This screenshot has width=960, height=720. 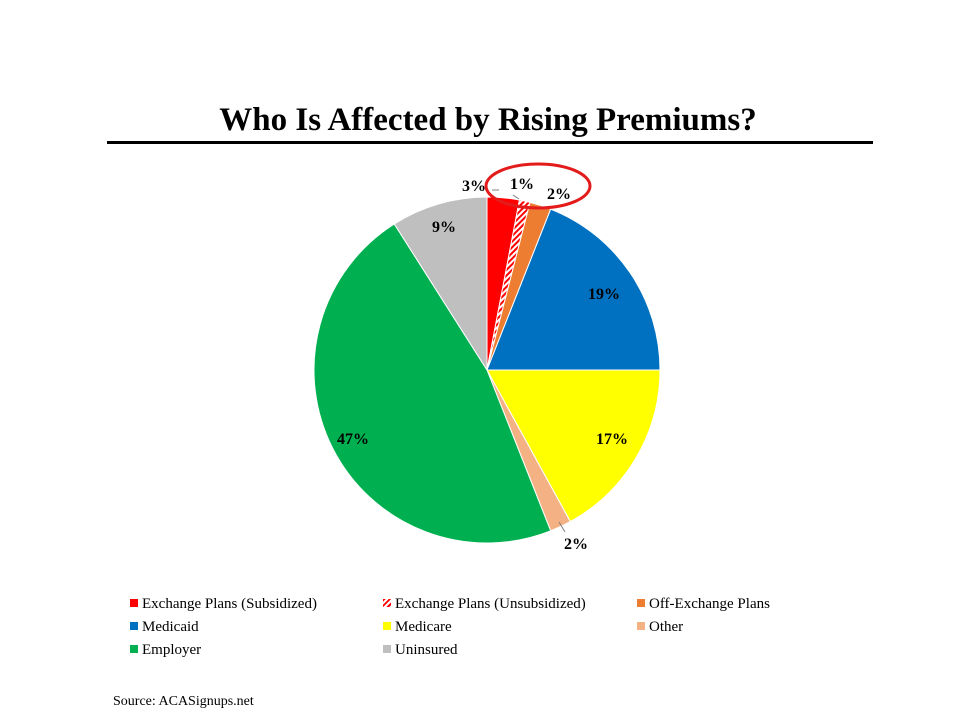 What do you see at coordinates (666, 627) in the screenshot?
I see `legend-label: Other` at bounding box center [666, 627].